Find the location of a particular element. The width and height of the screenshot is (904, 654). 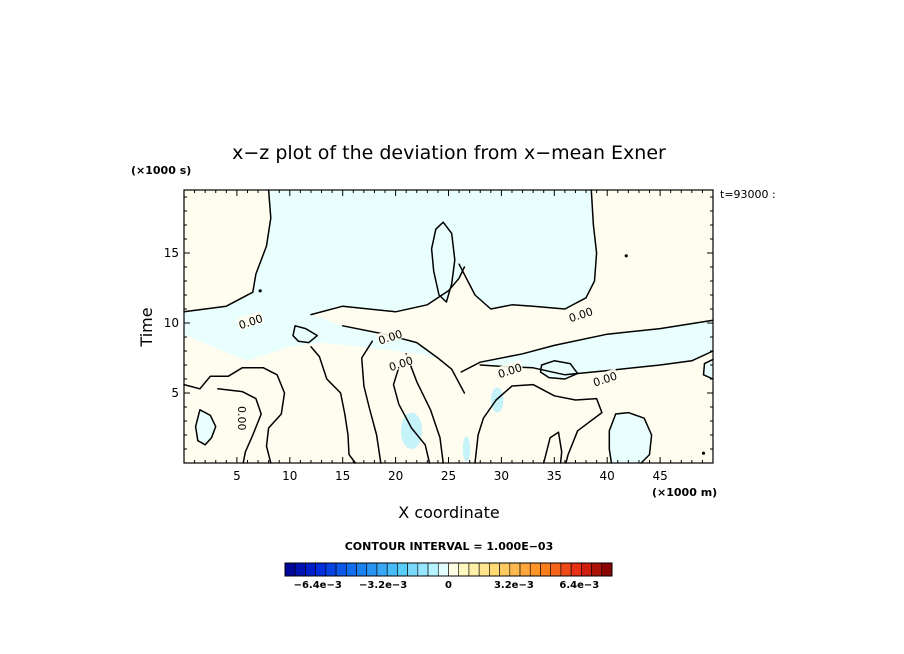

colorbar-tick-4: 6.4e−3 is located at coordinates (579, 585).